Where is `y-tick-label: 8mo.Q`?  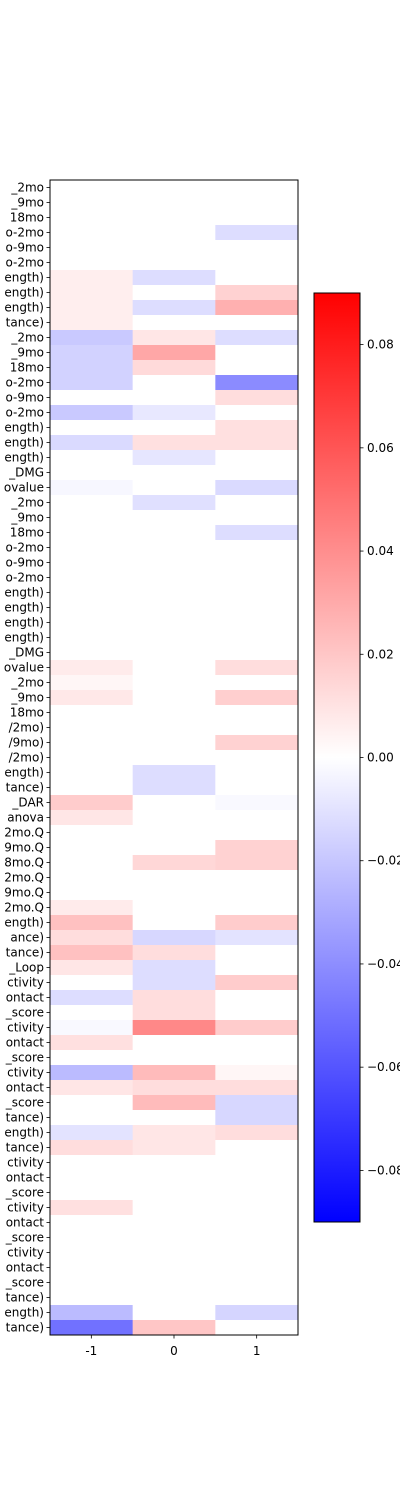 y-tick-label: 8mo.Q is located at coordinates (24, 863).